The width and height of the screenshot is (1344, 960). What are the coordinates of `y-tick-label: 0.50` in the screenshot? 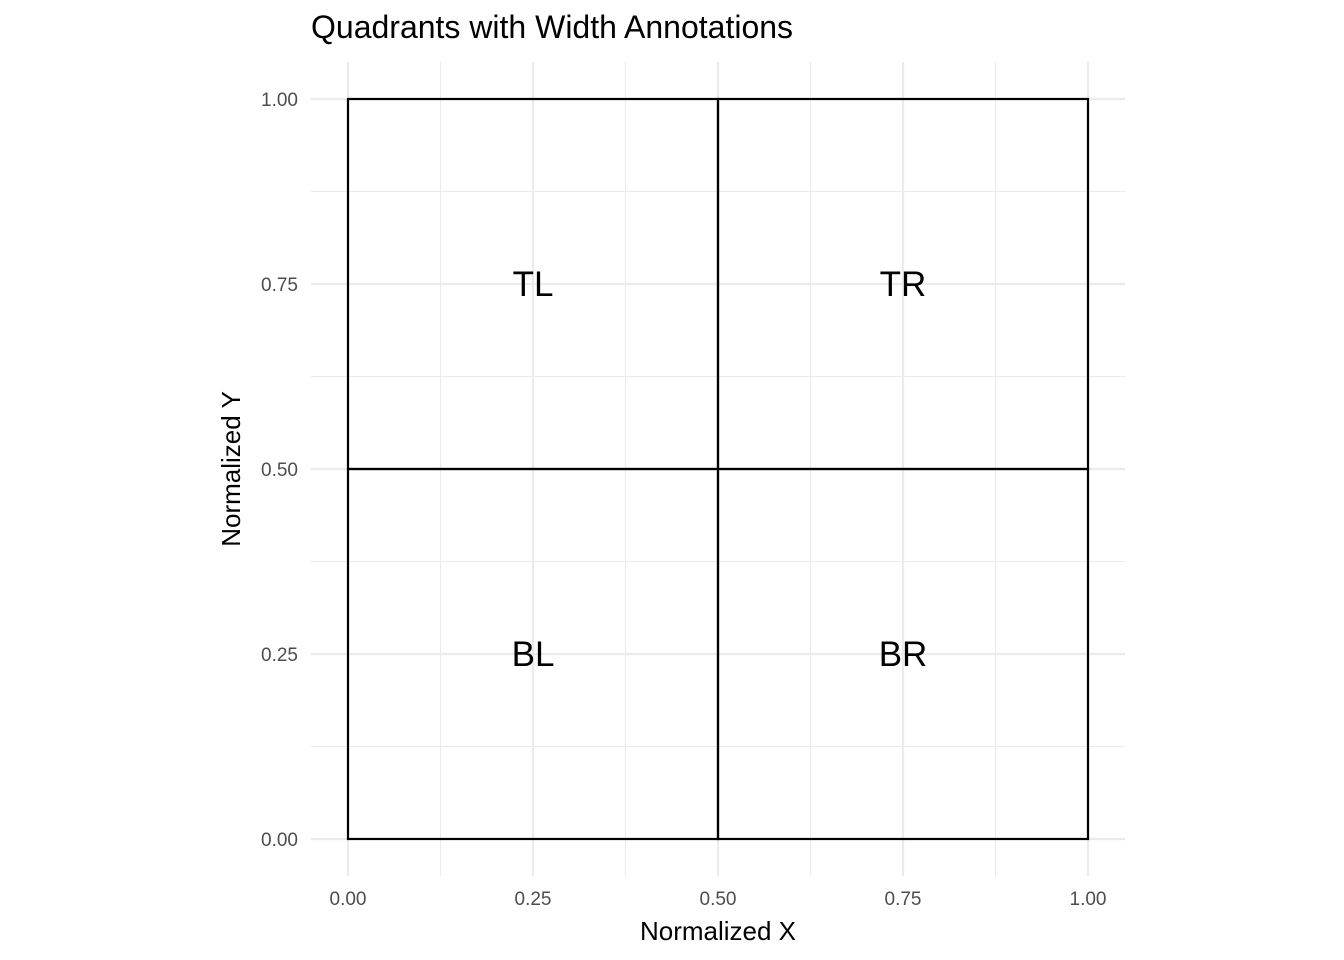 It's located at (279, 470).